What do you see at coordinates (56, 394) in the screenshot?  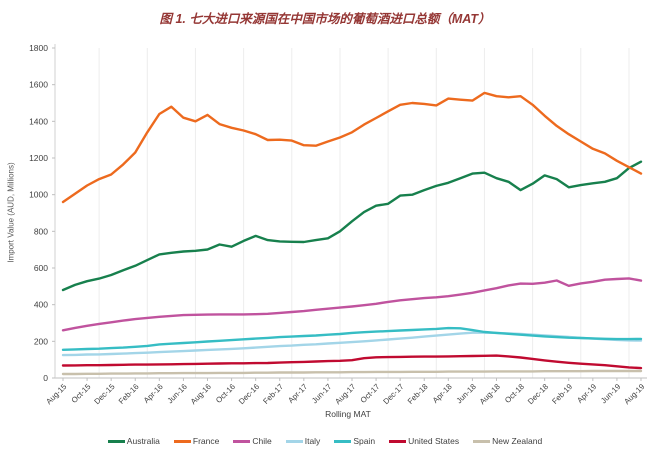 I see `x-tick-label: Aug-15` at bounding box center [56, 394].